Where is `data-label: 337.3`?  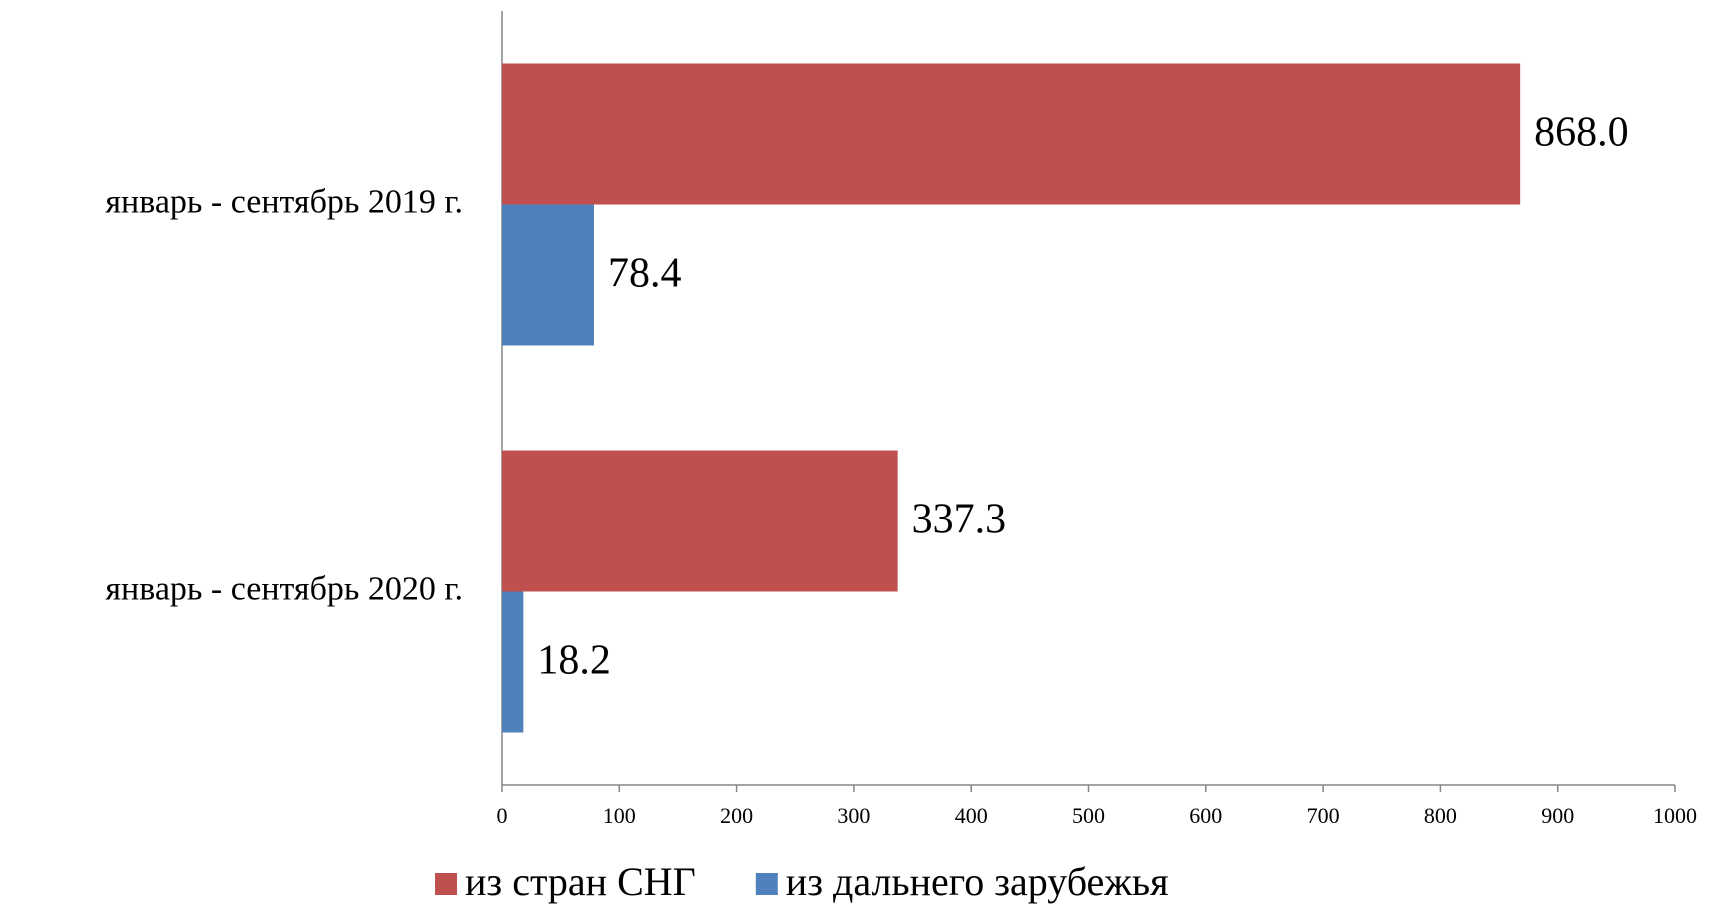 data-label: 337.3 is located at coordinates (959, 520).